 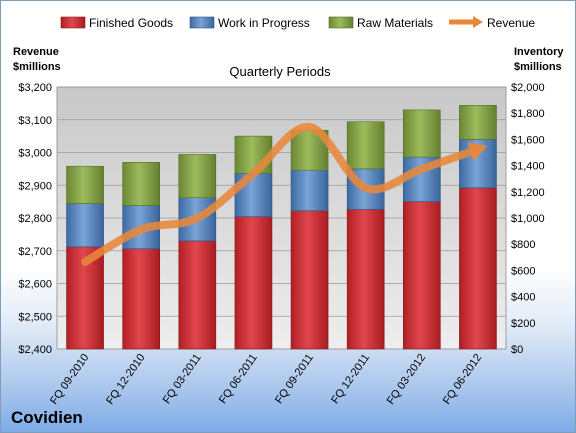 I want to click on left-axis-title-line2: $millions, so click(x=37, y=67).